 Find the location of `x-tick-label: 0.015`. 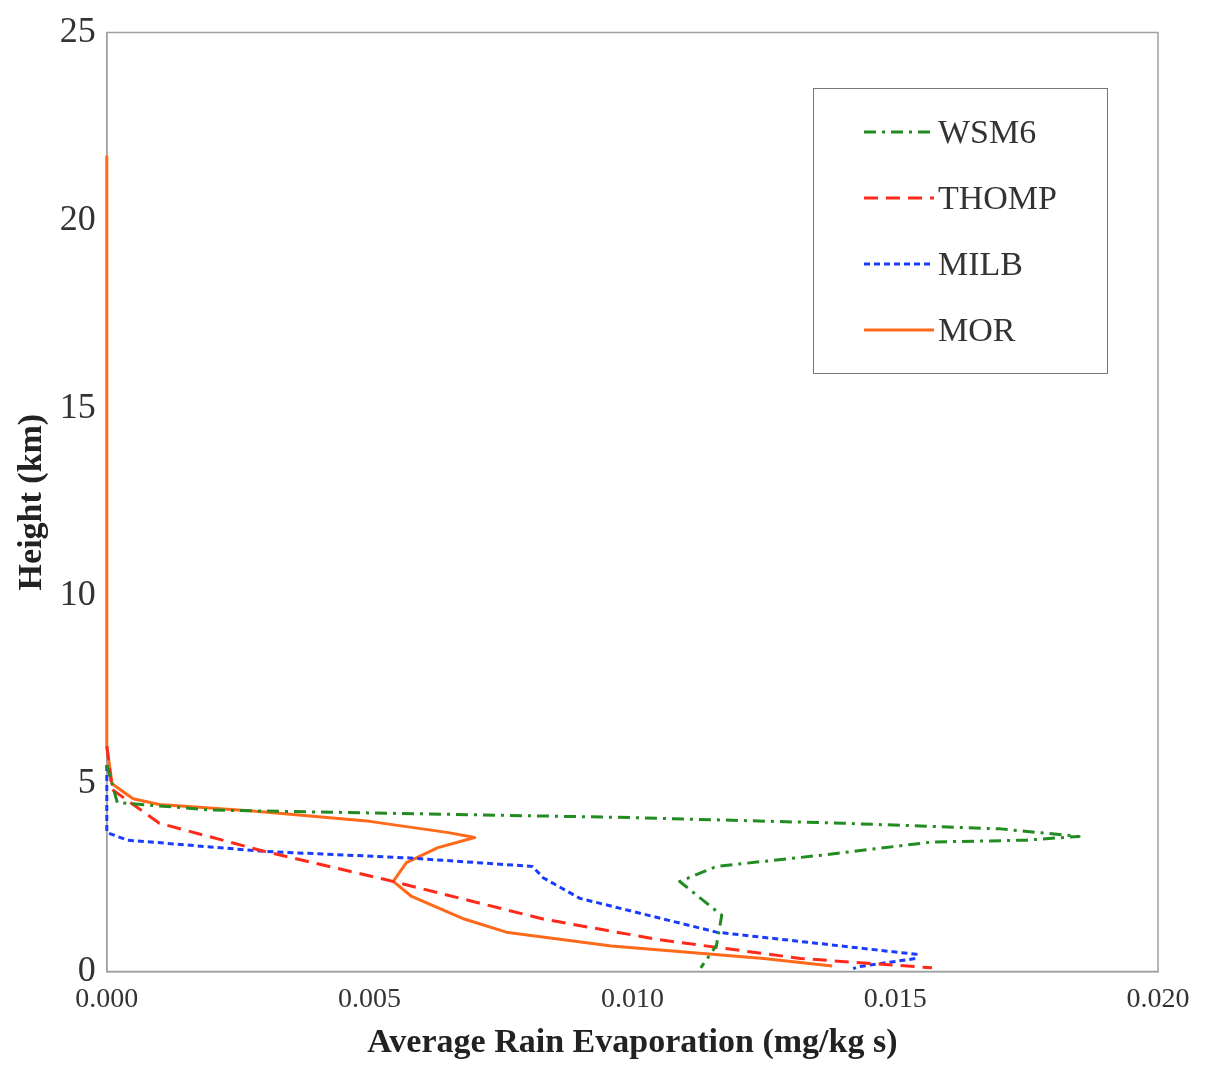

x-tick-label: 0.015 is located at coordinates (895, 997).